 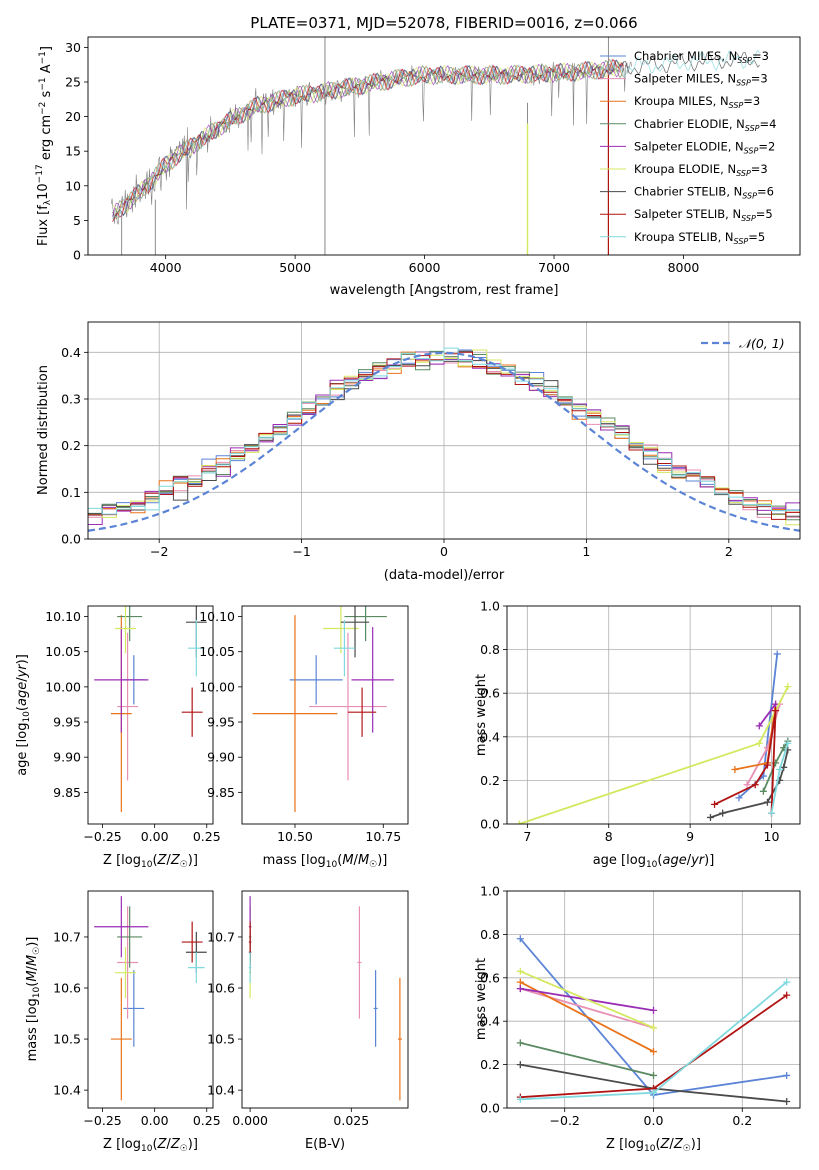 What do you see at coordinates (67, 757) in the screenshot?
I see `y-tick-label: 9.90` at bounding box center [67, 757].